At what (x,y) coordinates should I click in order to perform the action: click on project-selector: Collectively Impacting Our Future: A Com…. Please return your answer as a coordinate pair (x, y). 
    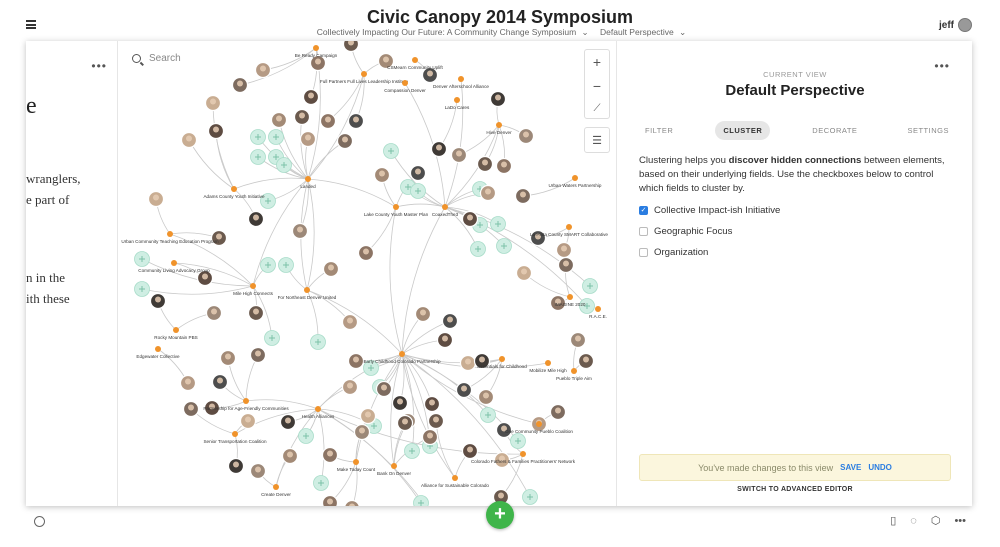
    Looking at the image, I should click on (452, 32).